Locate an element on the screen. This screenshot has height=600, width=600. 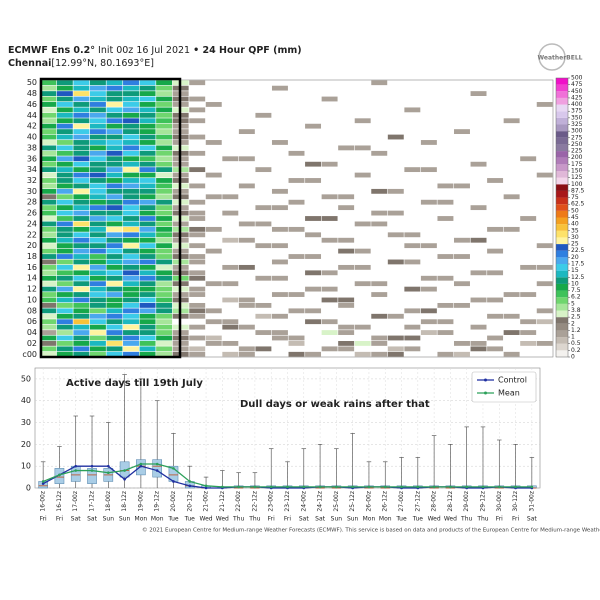
colorbar-label: 325 is located at coordinates (577, 124).